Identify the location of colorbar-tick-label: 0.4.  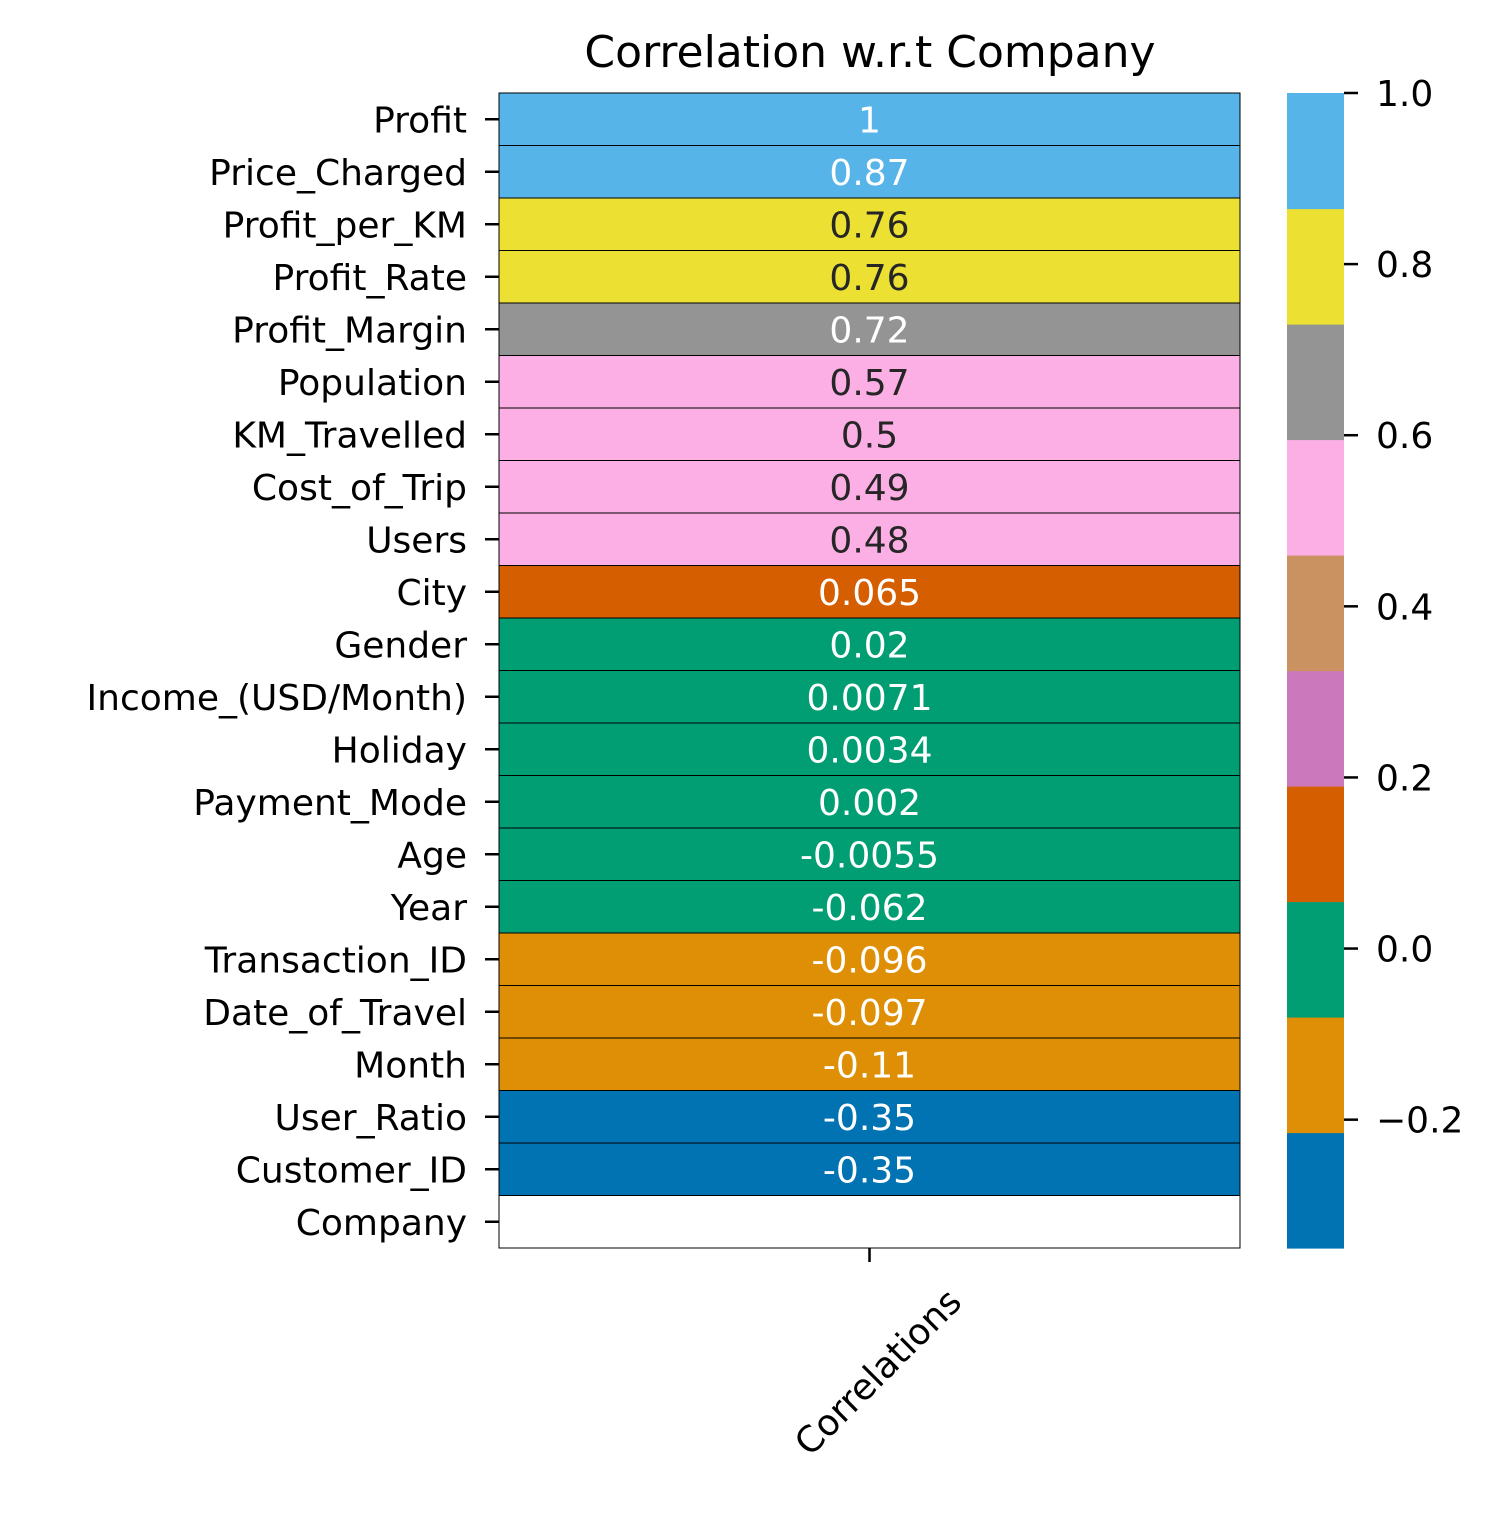
(1404, 607).